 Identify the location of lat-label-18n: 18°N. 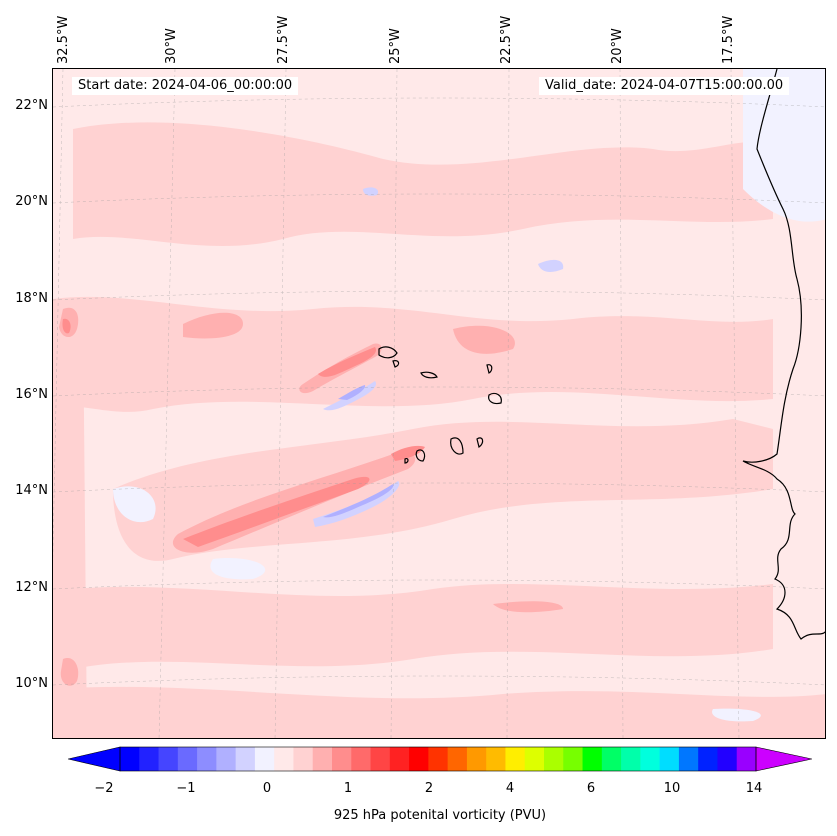
(31, 298).